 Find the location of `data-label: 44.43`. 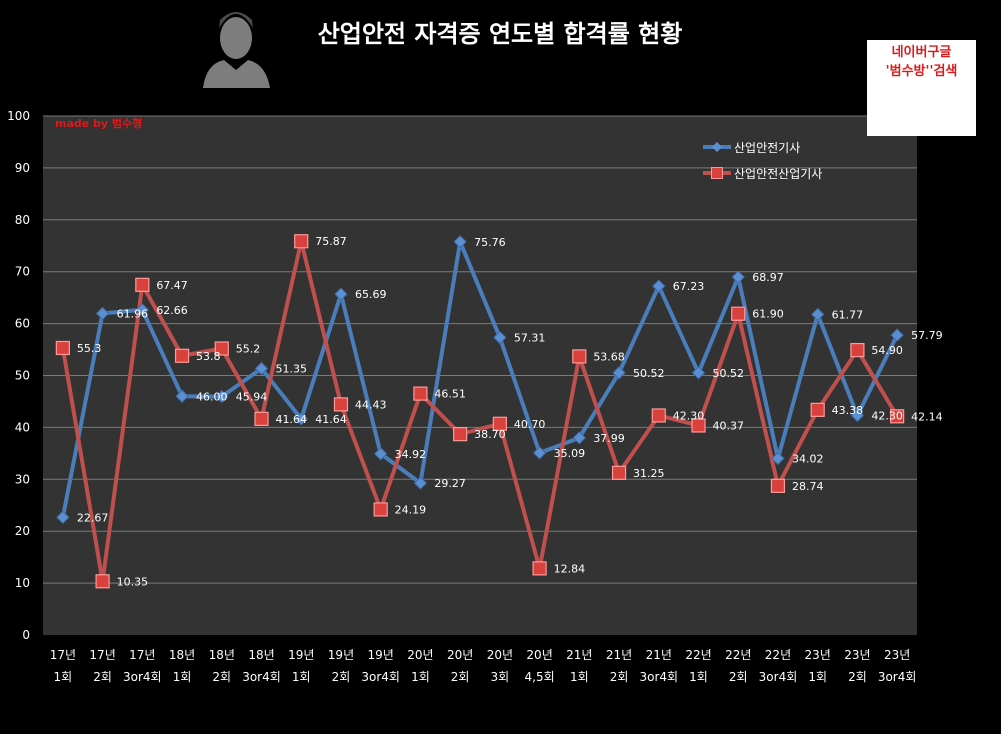

data-label: 44.43 is located at coordinates (371, 404).